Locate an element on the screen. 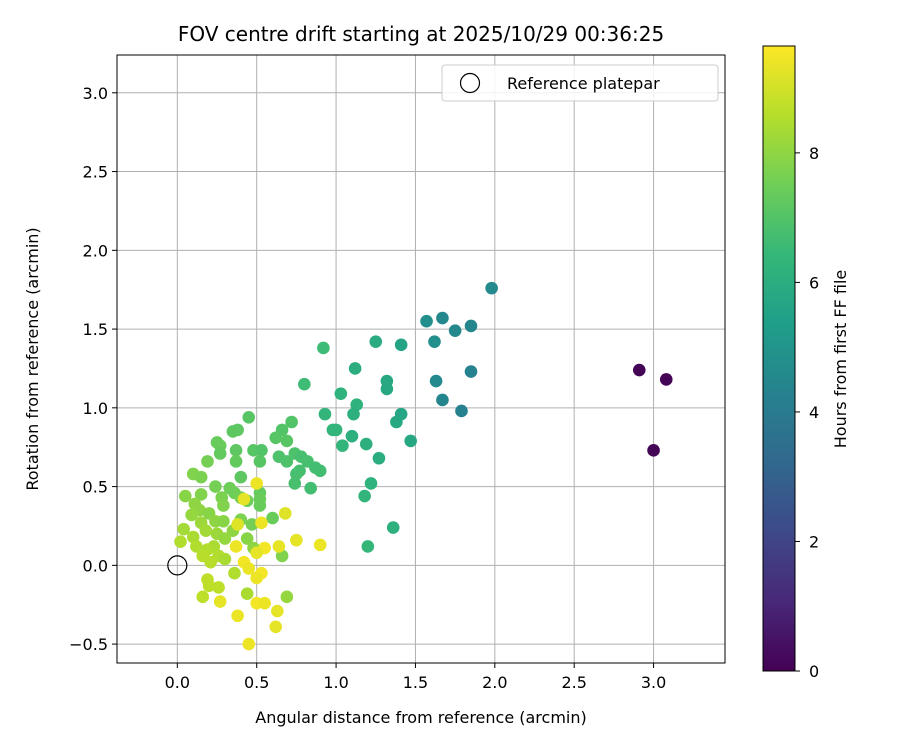  y-axis-label: Rotation from reference (arcmin) is located at coordinates (32, 358).